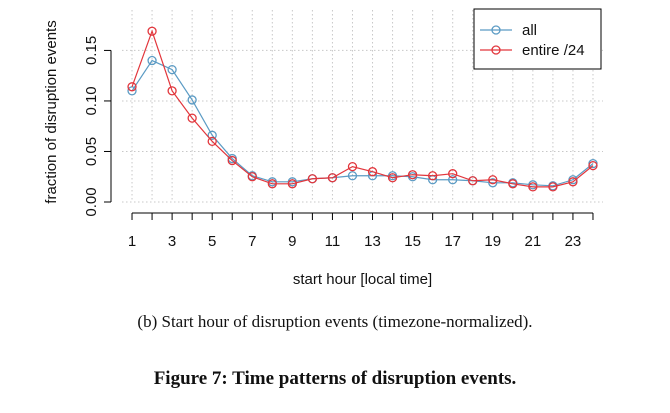 The width and height of the screenshot is (670, 413). I want to click on x-tick-label: 21, so click(533, 241).